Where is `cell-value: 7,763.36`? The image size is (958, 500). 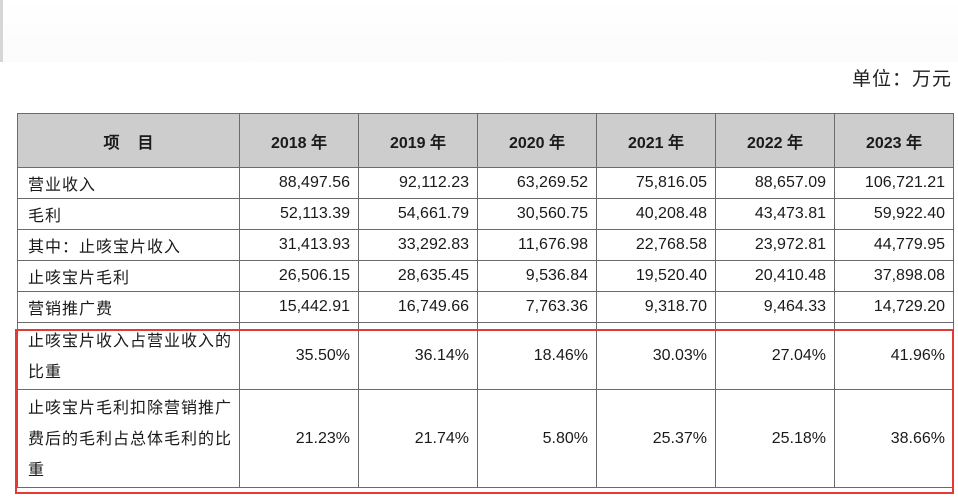 cell-value: 7,763.36 is located at coordinates (537, 307).